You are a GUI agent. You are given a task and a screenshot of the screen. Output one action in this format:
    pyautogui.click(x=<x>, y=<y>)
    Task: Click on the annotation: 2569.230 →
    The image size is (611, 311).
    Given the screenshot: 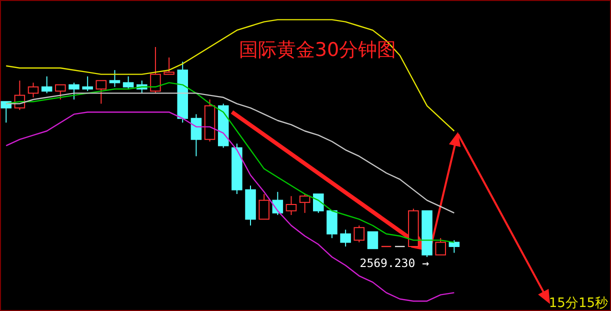 What is the action you would take?
    pyautogui.click(x=395, y=263)
    